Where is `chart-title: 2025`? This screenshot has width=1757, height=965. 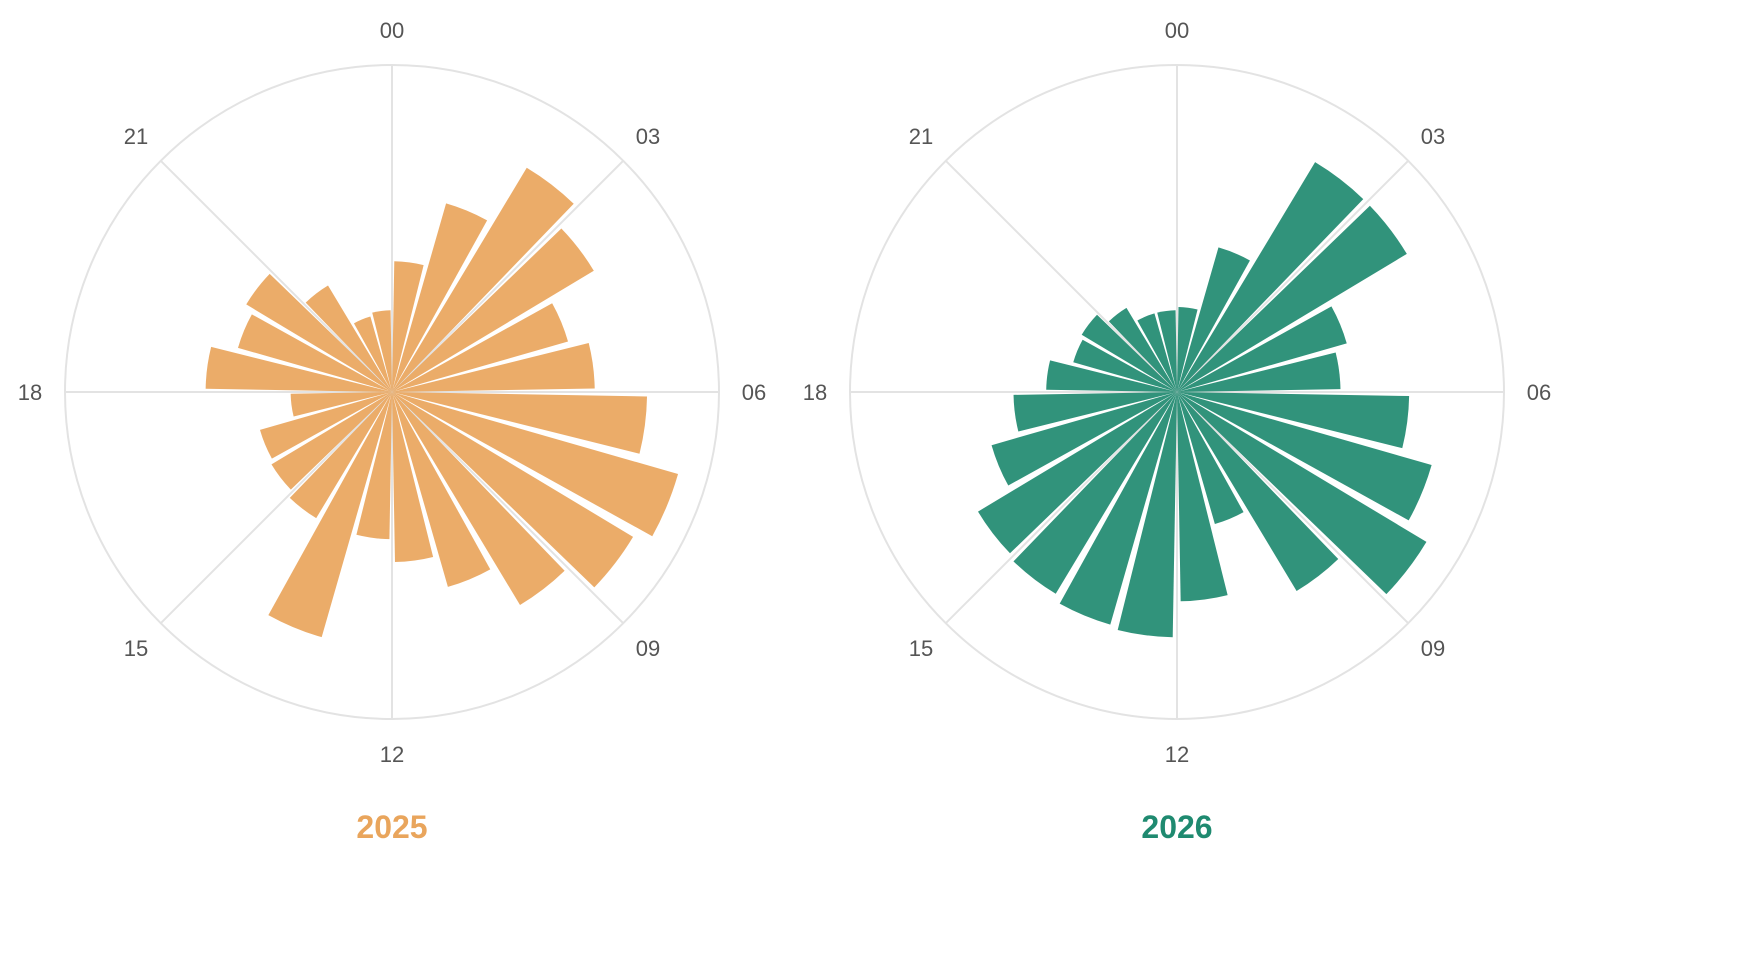 chart-title: 2025 is located at coordinates (391, 827).